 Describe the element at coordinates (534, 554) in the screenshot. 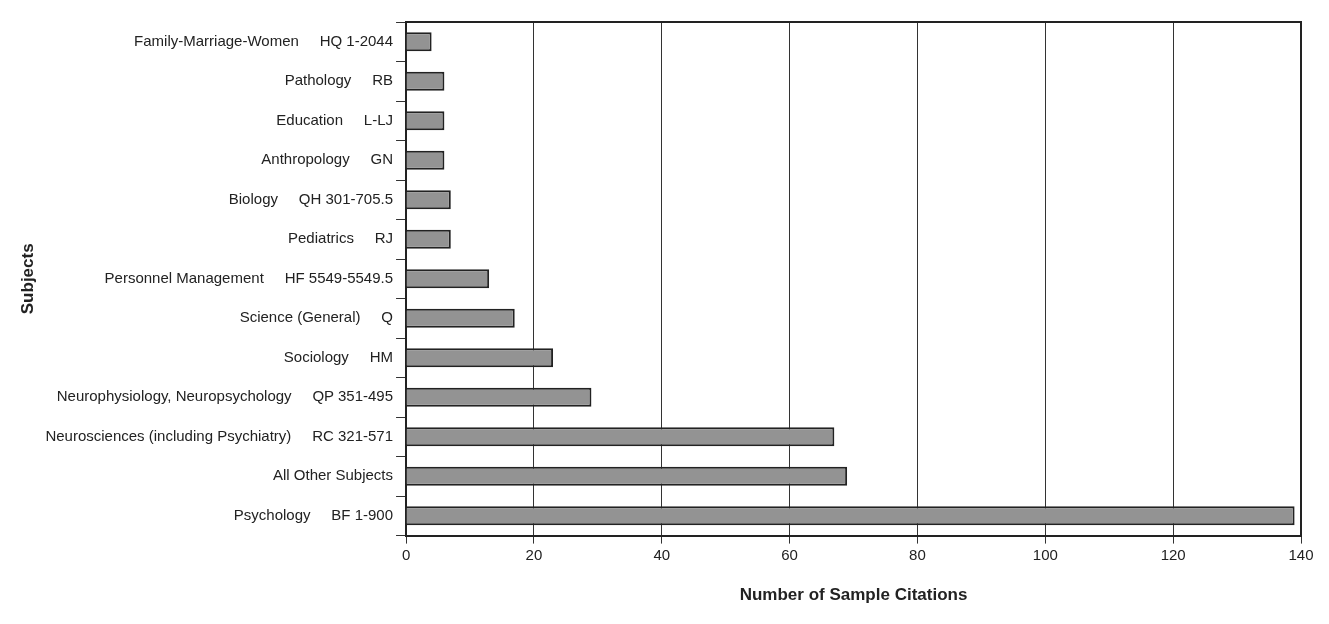

I see `x-tick-label: 20` at that location.